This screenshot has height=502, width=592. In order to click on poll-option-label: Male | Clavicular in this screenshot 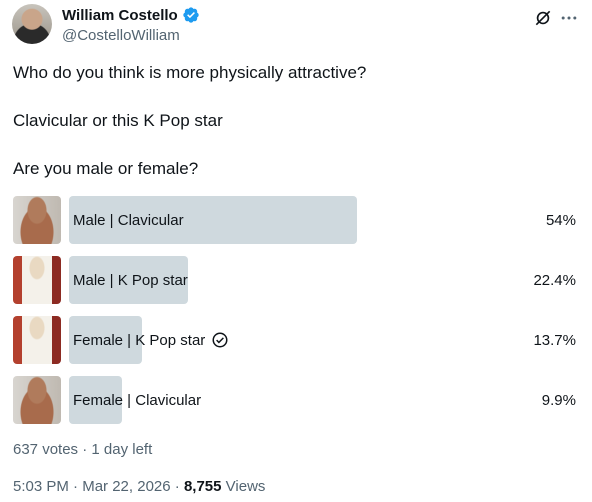, I will do `click(128, 220)`.